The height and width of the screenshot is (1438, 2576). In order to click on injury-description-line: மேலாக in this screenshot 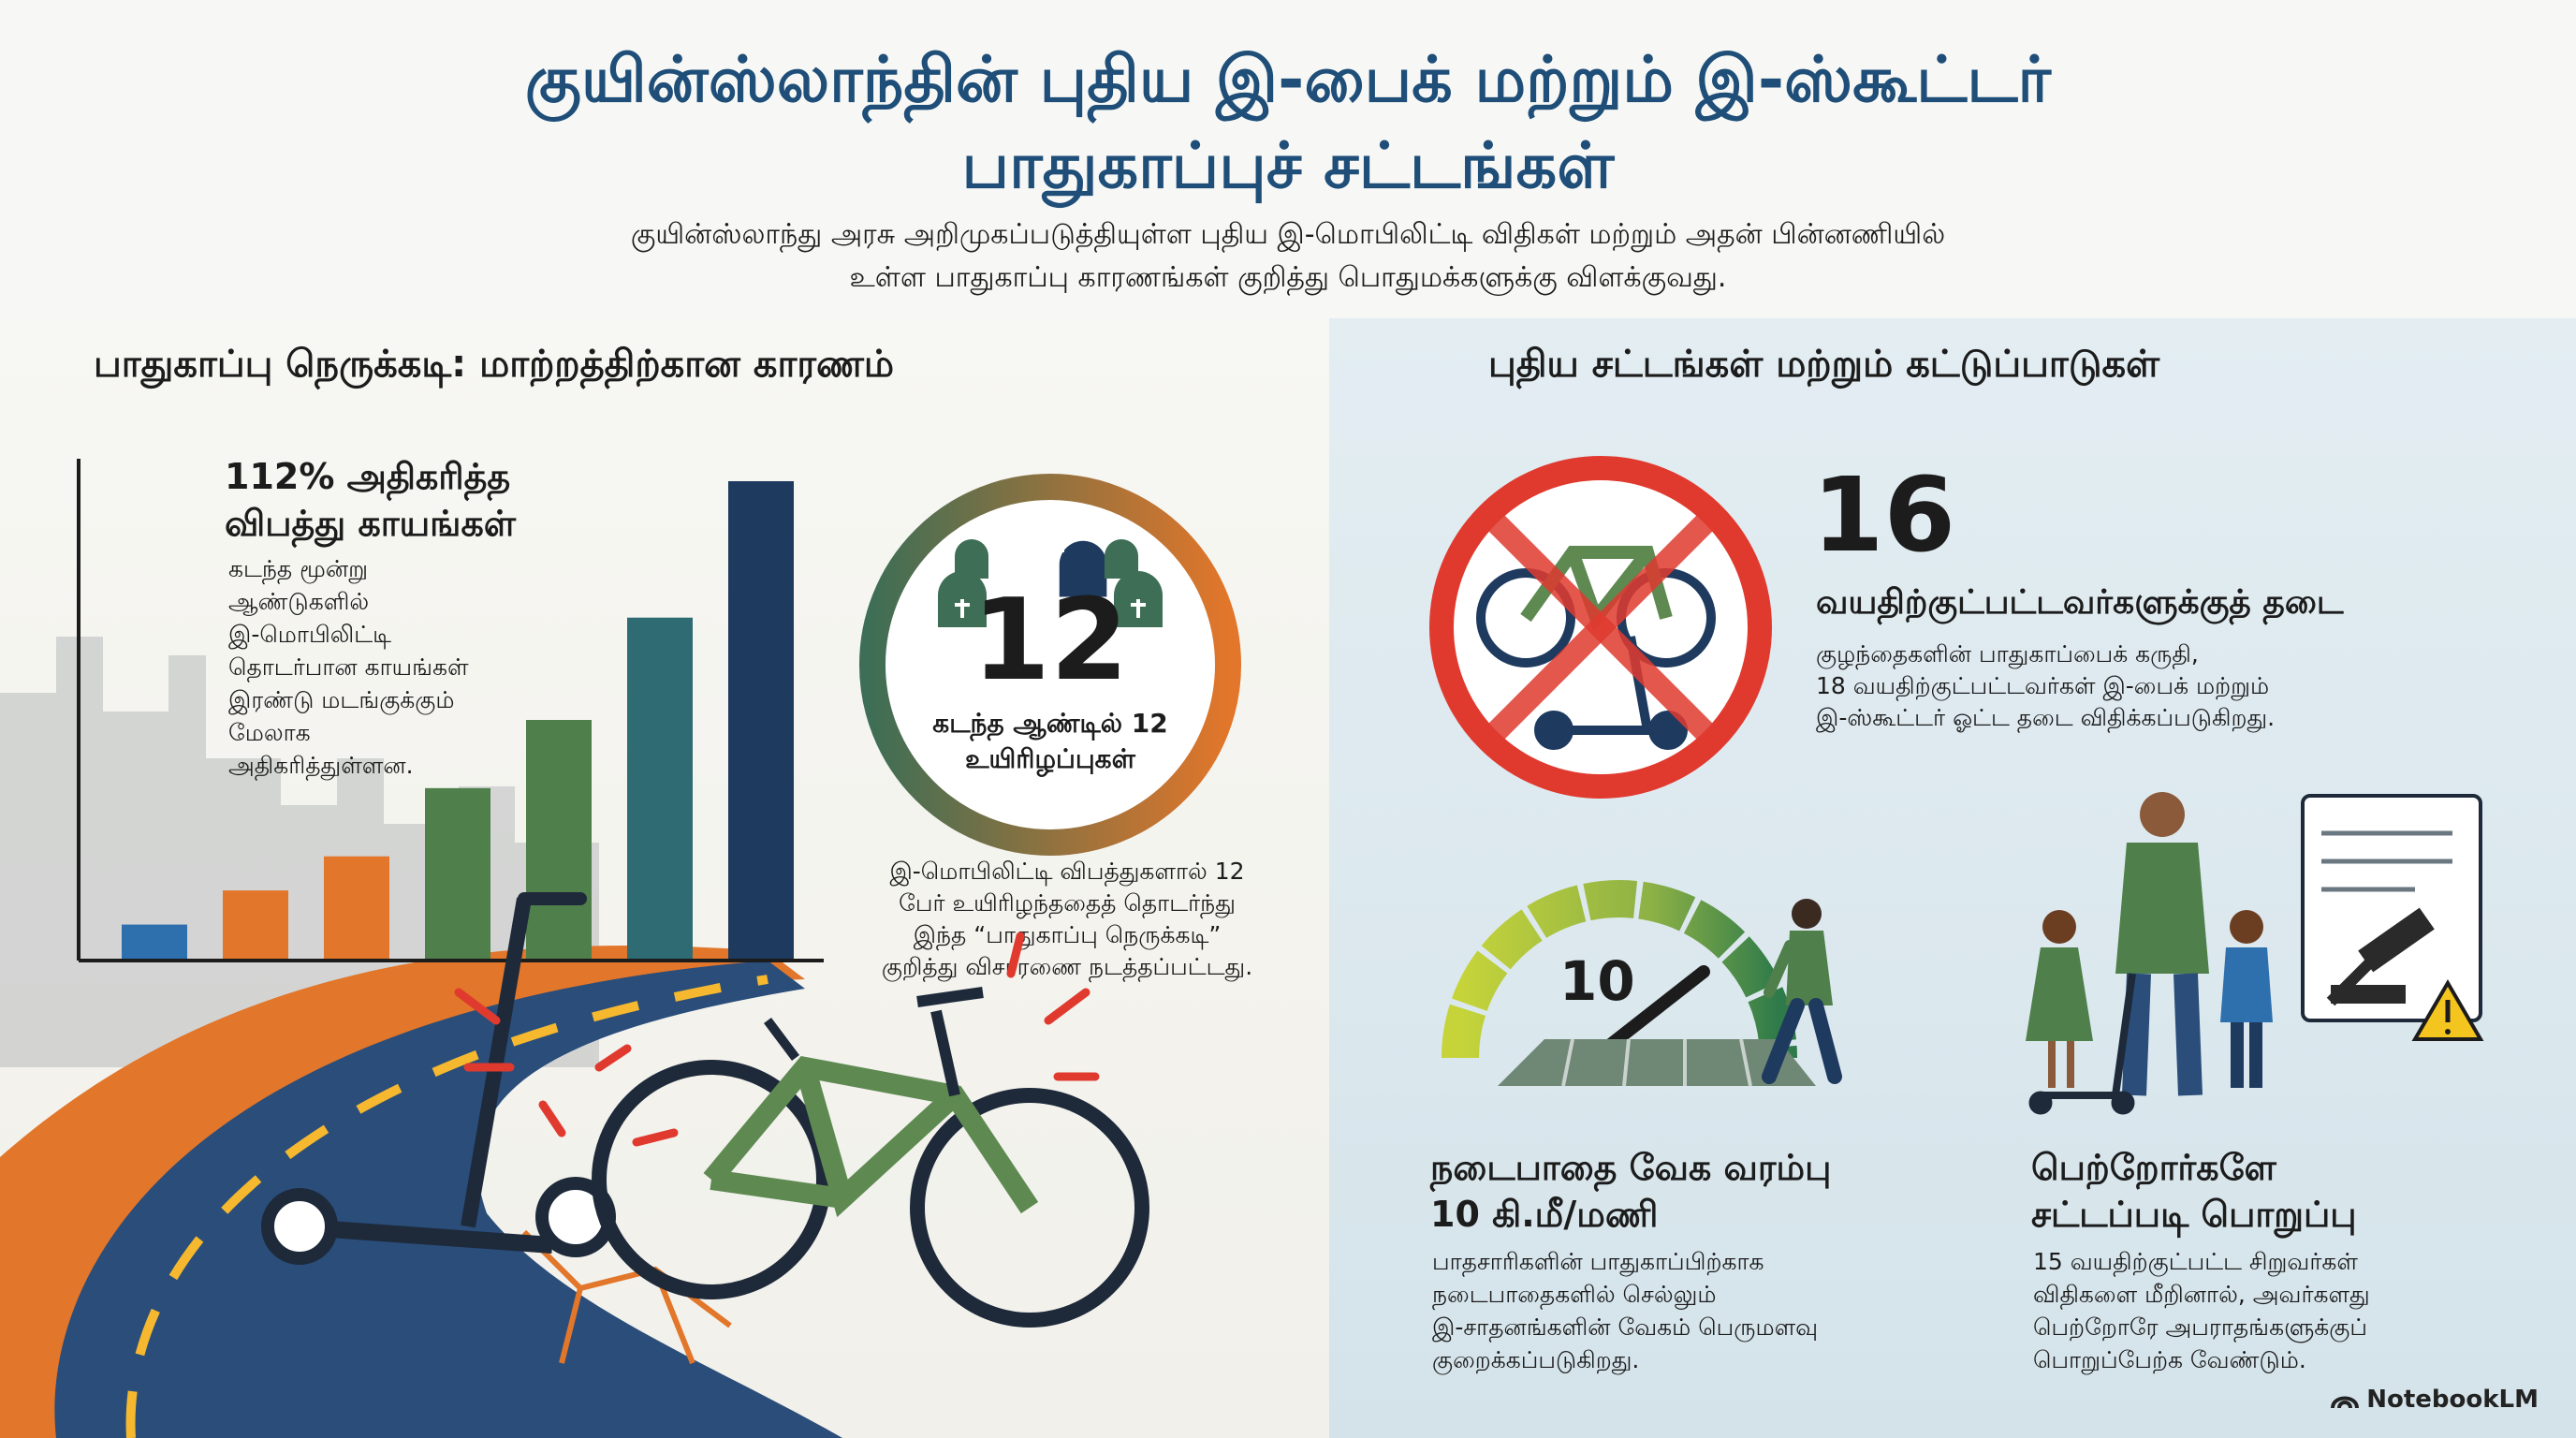, I will do `click(269, 732)`.